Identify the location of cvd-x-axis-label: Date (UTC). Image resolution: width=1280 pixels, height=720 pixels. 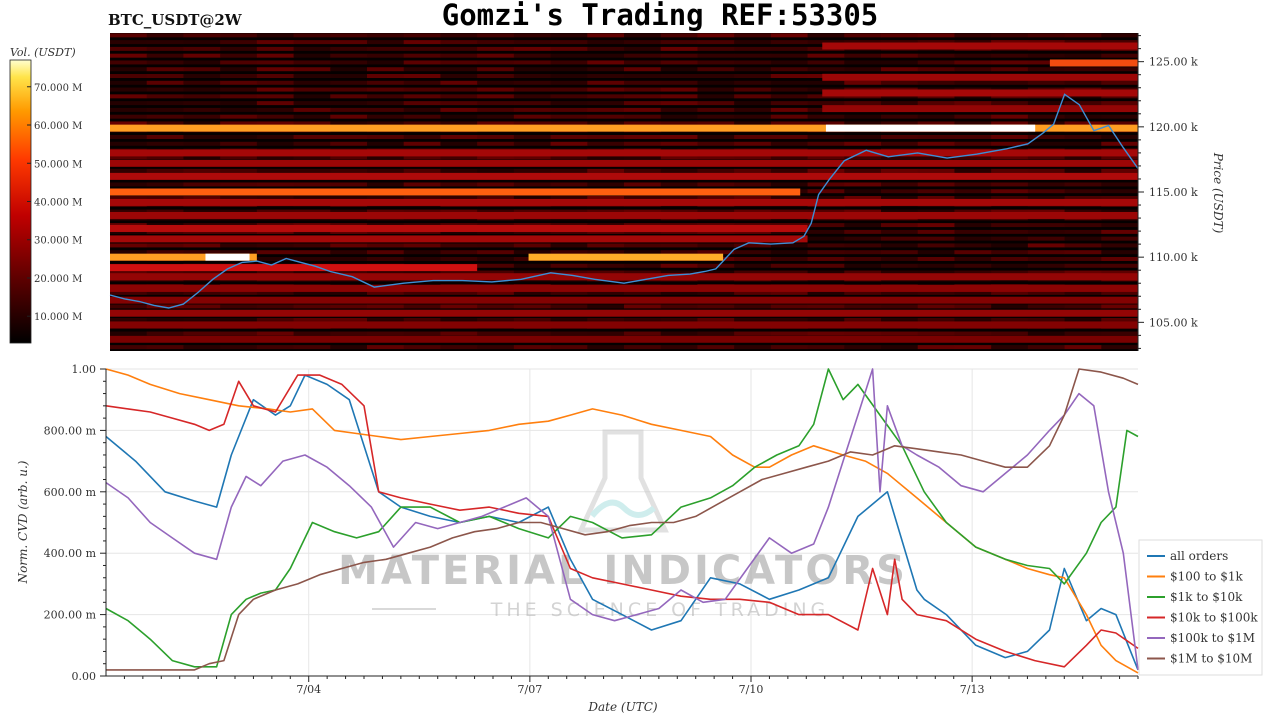
(622, 707).